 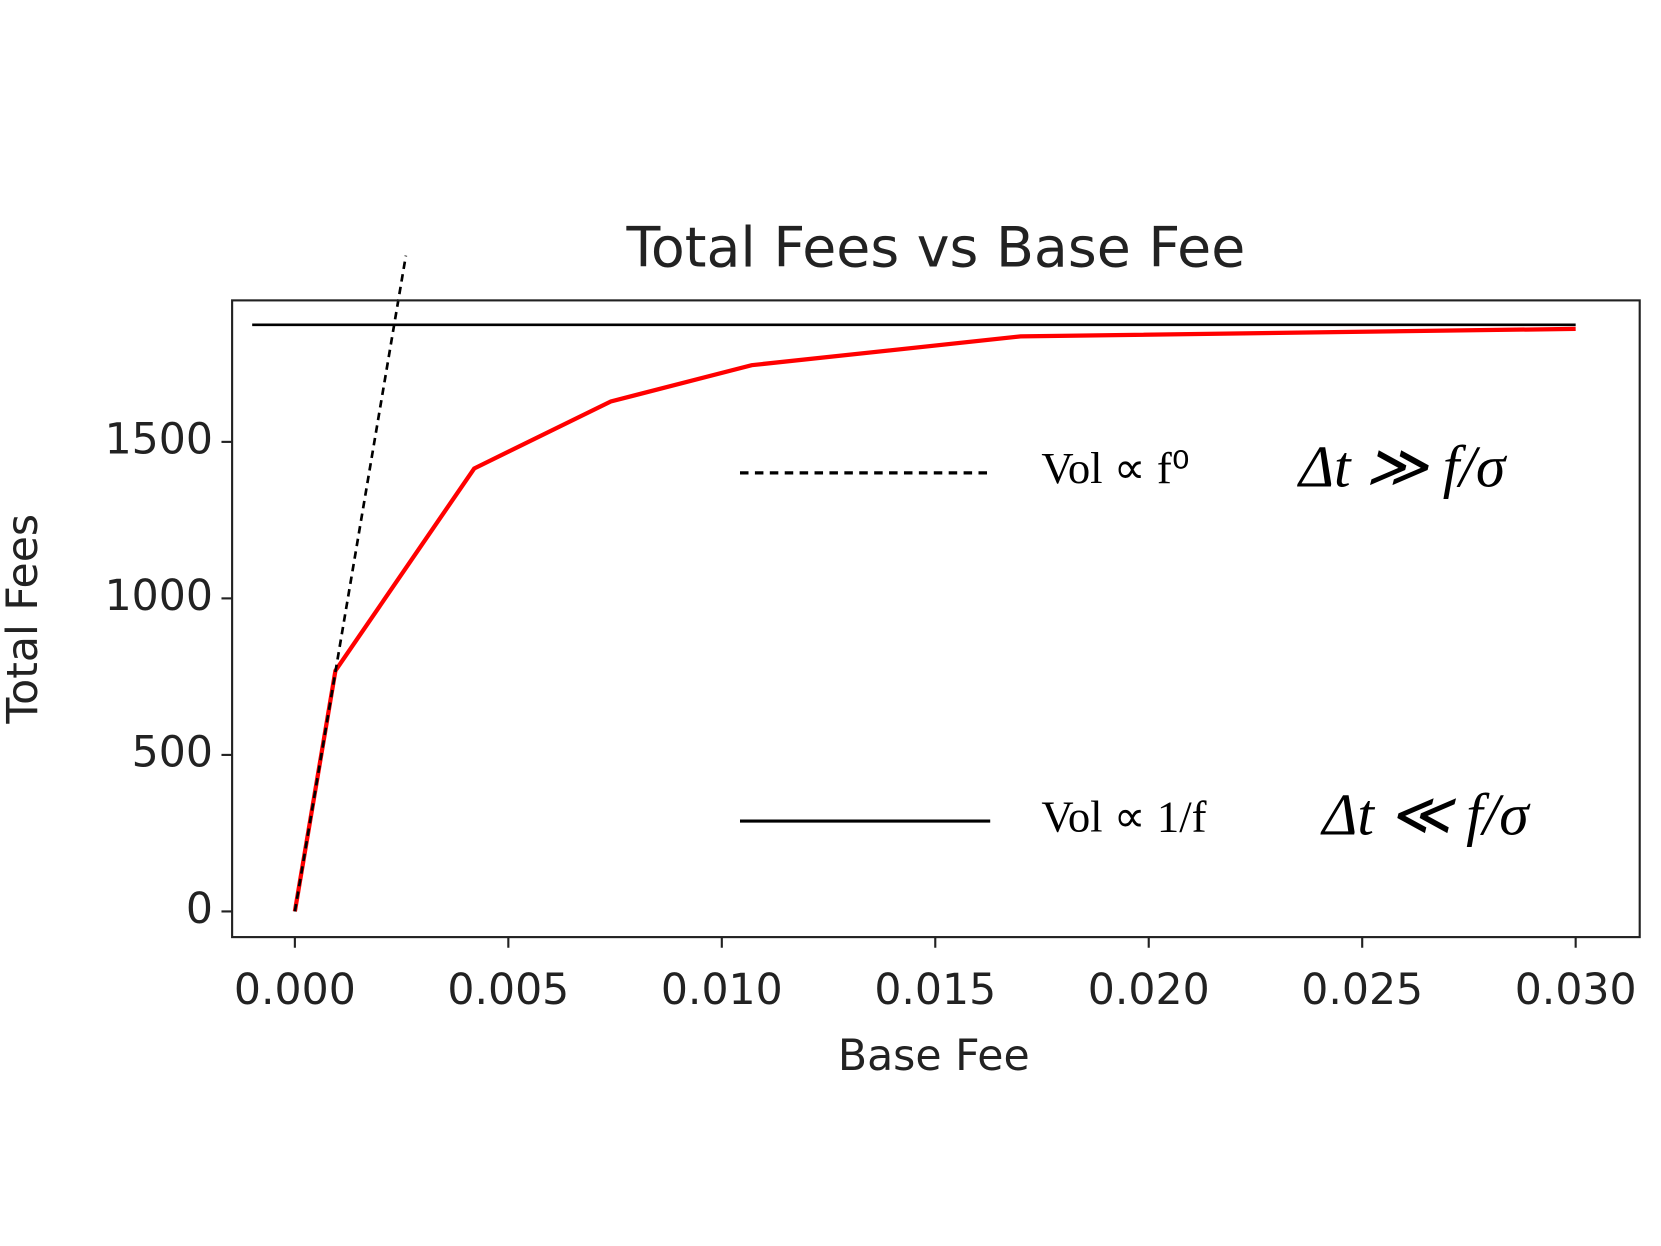 I want to click on y-tick-label: 1000, so click(x=159, y=596).